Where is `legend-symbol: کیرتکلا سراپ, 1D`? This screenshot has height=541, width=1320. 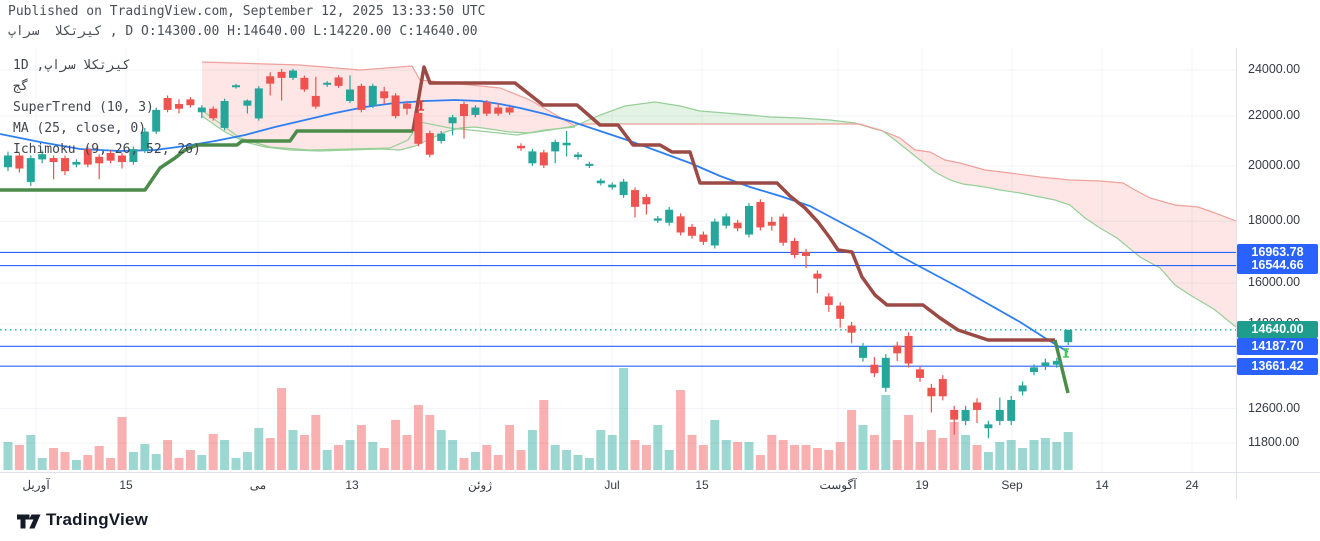 legend-symbol: کیرتکلا سراپ, 1D is located at coordinates (72, 65).